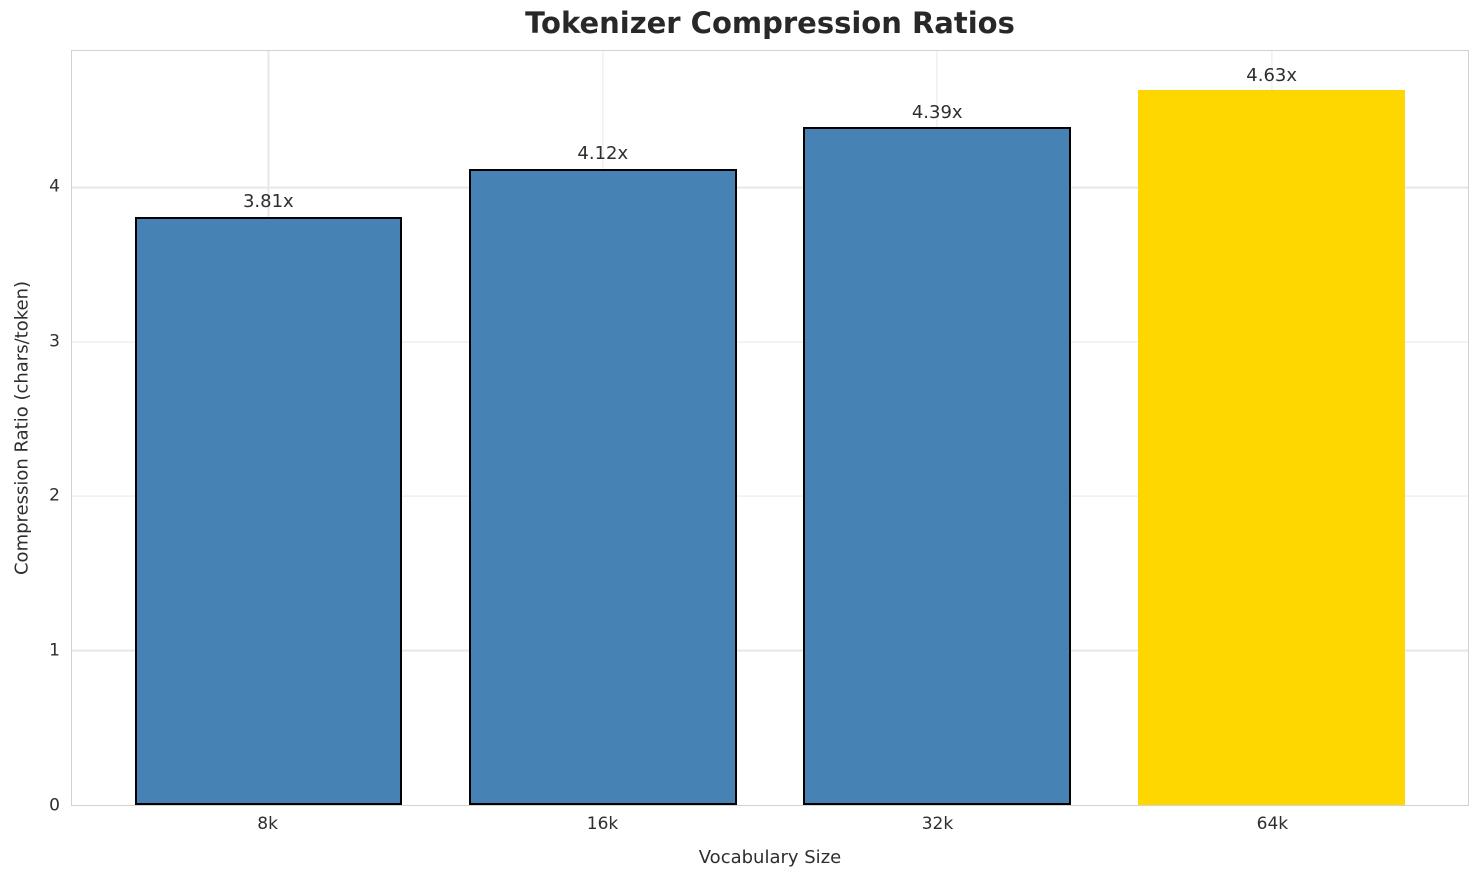  Describe the element at coordinates (54, 186) in the screenshot. I see `y-tick-label: 4` at that location.